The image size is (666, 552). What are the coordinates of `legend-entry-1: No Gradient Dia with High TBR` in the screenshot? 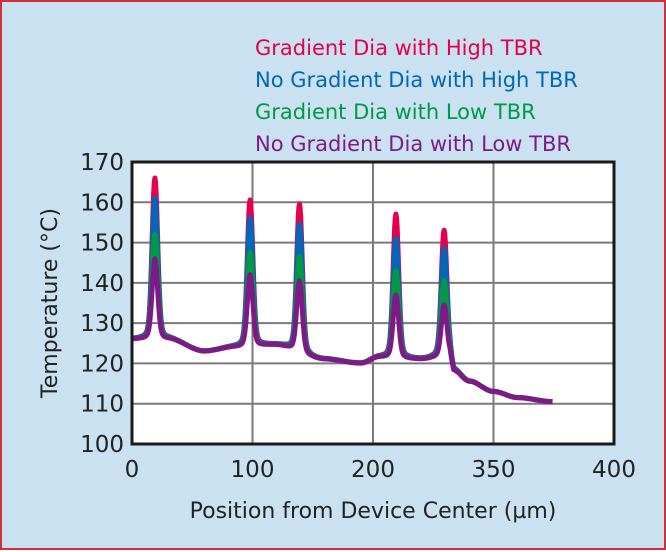 It's located at (416, 80).